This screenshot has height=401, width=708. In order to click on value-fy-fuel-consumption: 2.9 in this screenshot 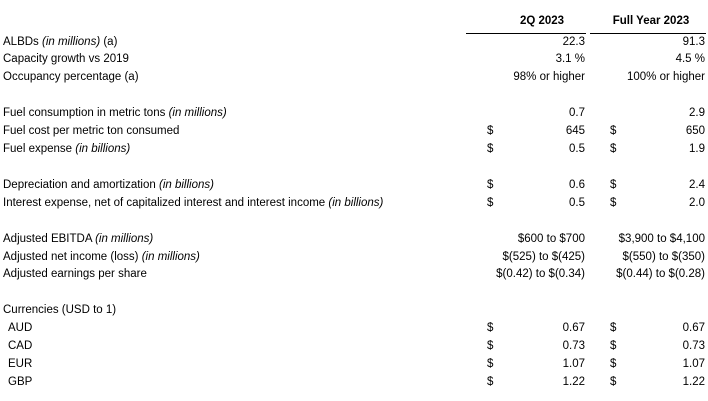, I will do `click(697, 113)`.